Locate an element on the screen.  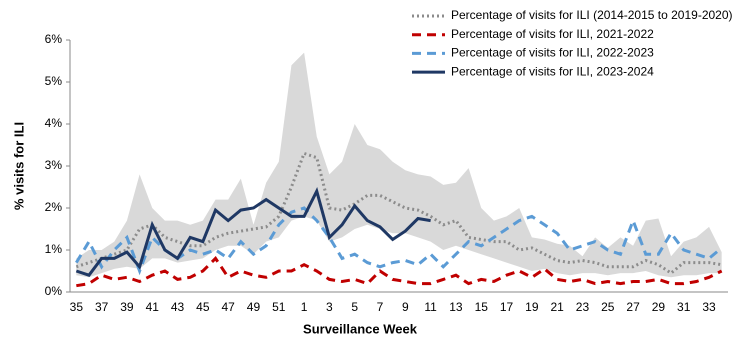
x-tick-label: 11 is located at coordinates (430, 307).